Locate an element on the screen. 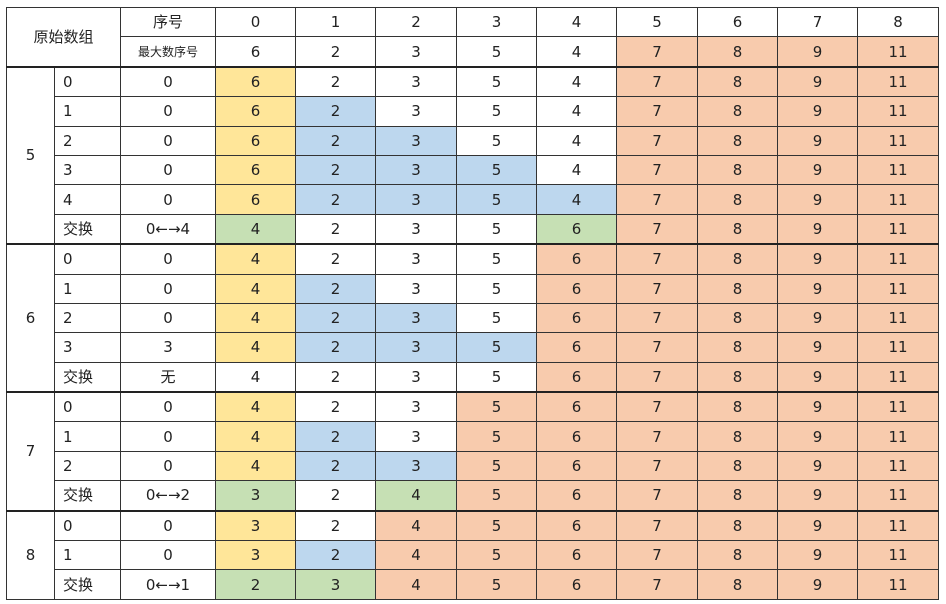 The width and height of the screenshot is (946, 604). table-row: 交换 0←→1 2 3 4 5 6 7 8 9 11 is located at coordinates (473, 584).